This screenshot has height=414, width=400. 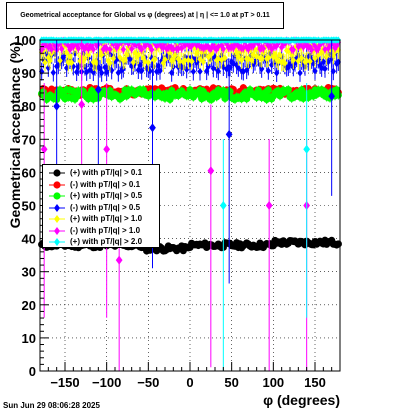 I want to click on legend-entry: (-) with pT/|q| > 1.0, so click(x=101, y=231).